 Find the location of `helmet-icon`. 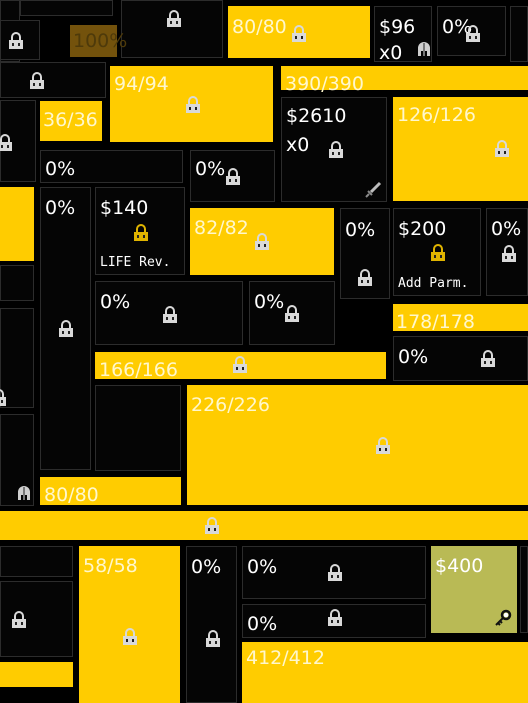

helmet-icon is located at coordinates (424, 49).